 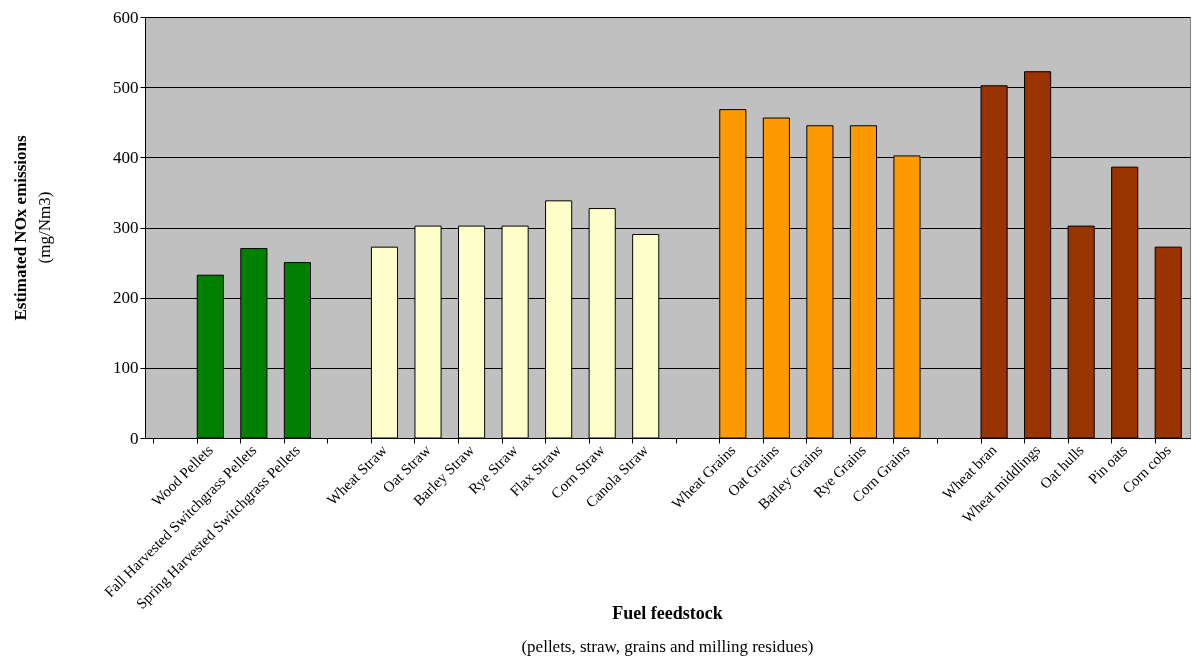 What do you see at coordinates (126, 17) in the screenshot?
I see `y-tick-label: 600` at bounding box center [126, 17].